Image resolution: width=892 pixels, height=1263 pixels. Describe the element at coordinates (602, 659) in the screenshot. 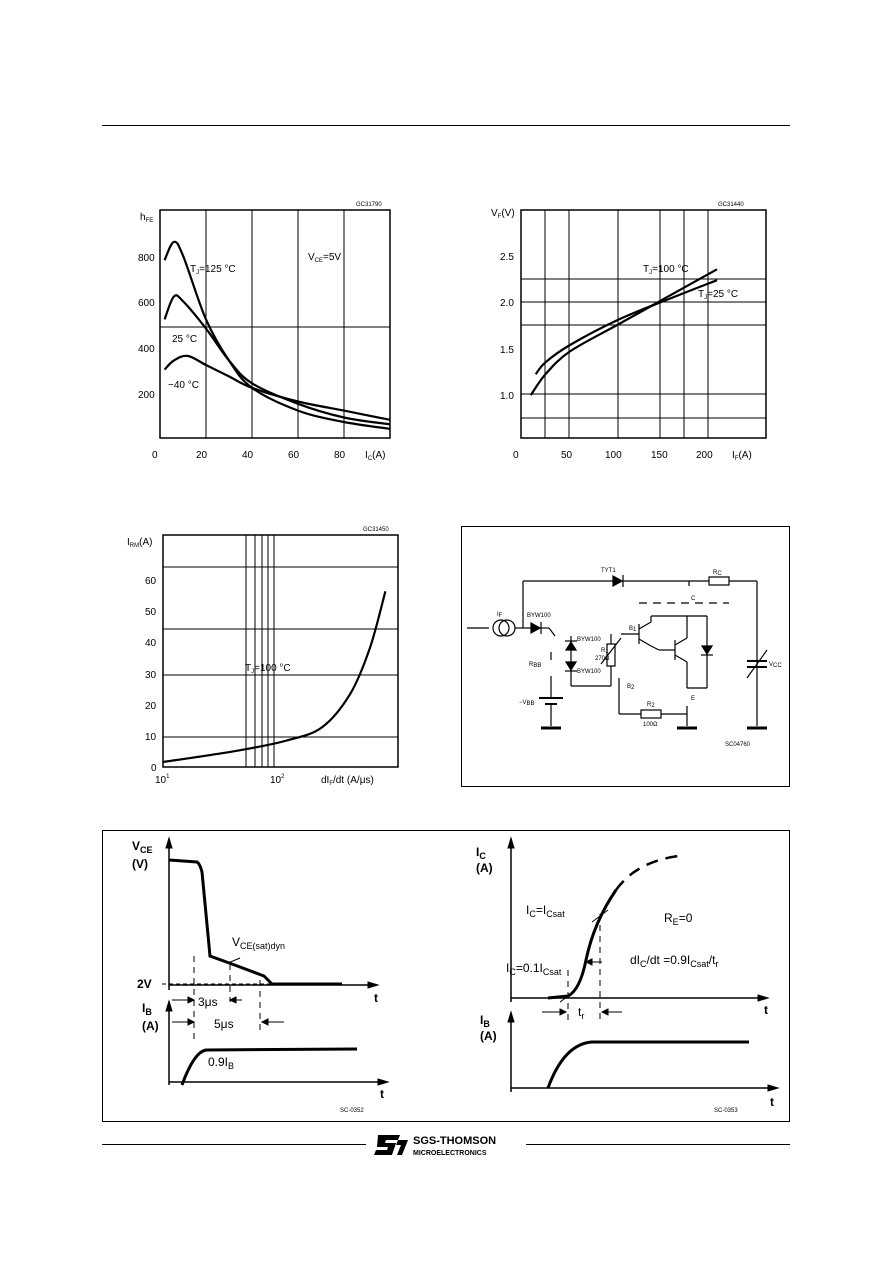

I see `label-r1-value: 270Ω` at that location.